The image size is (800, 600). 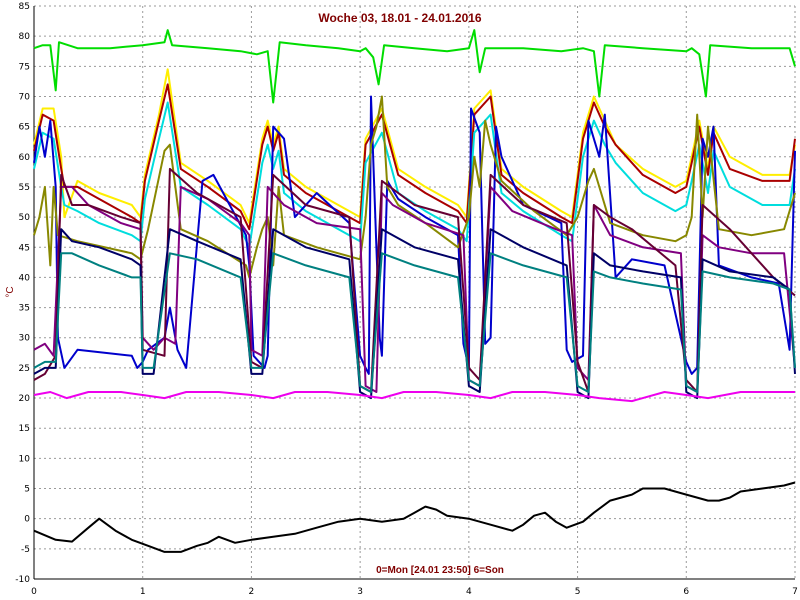 I want to click on x-tick-label: 2, so click(x=252, y=592).